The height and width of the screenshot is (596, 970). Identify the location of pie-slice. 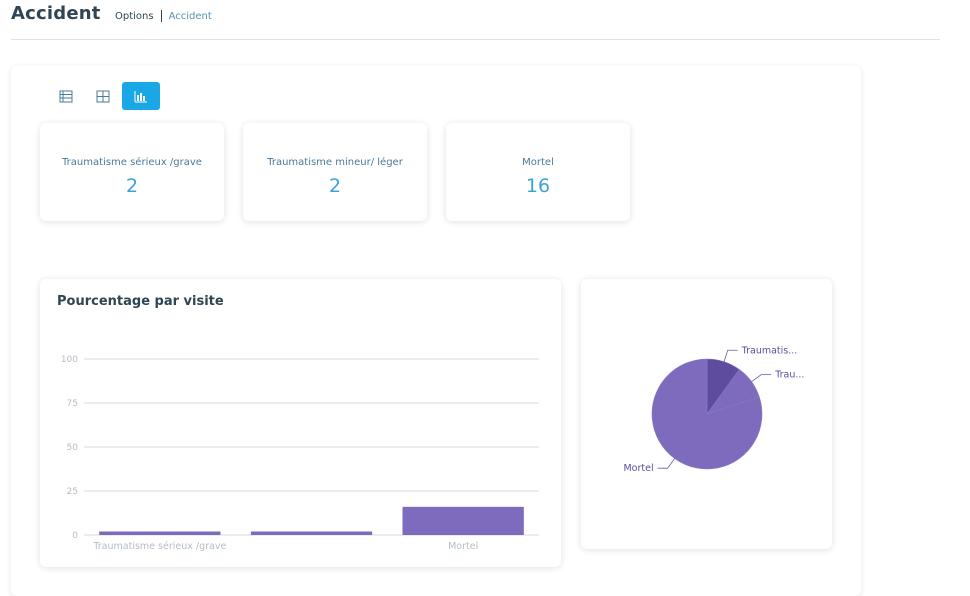
(707, 414).